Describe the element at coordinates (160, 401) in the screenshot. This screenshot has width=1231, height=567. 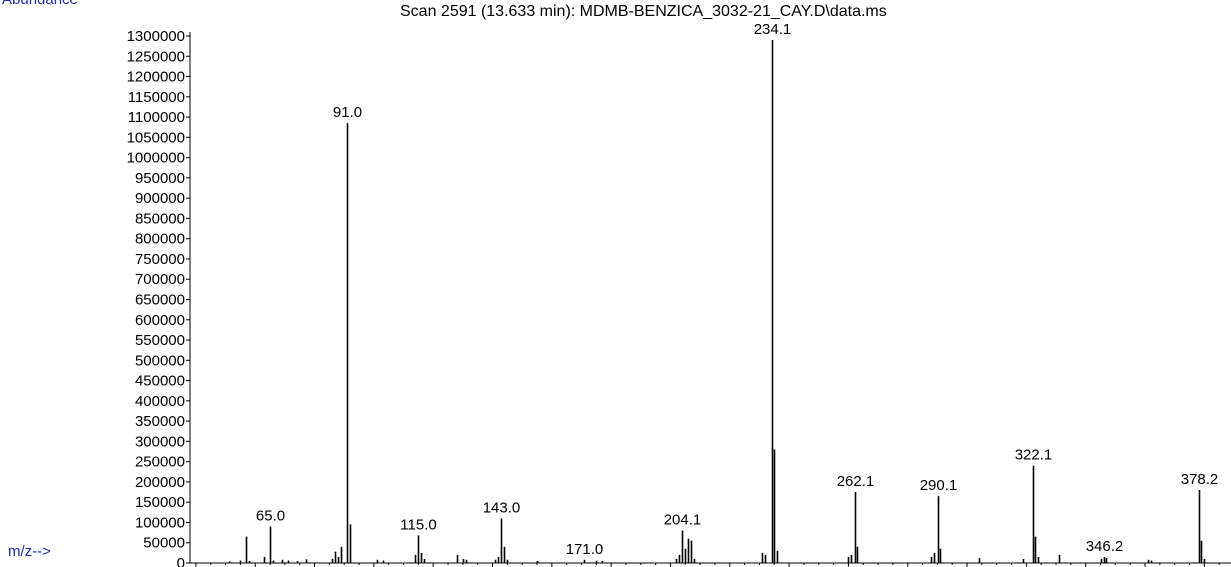
I see `y-tick-label: 400000` at that location.